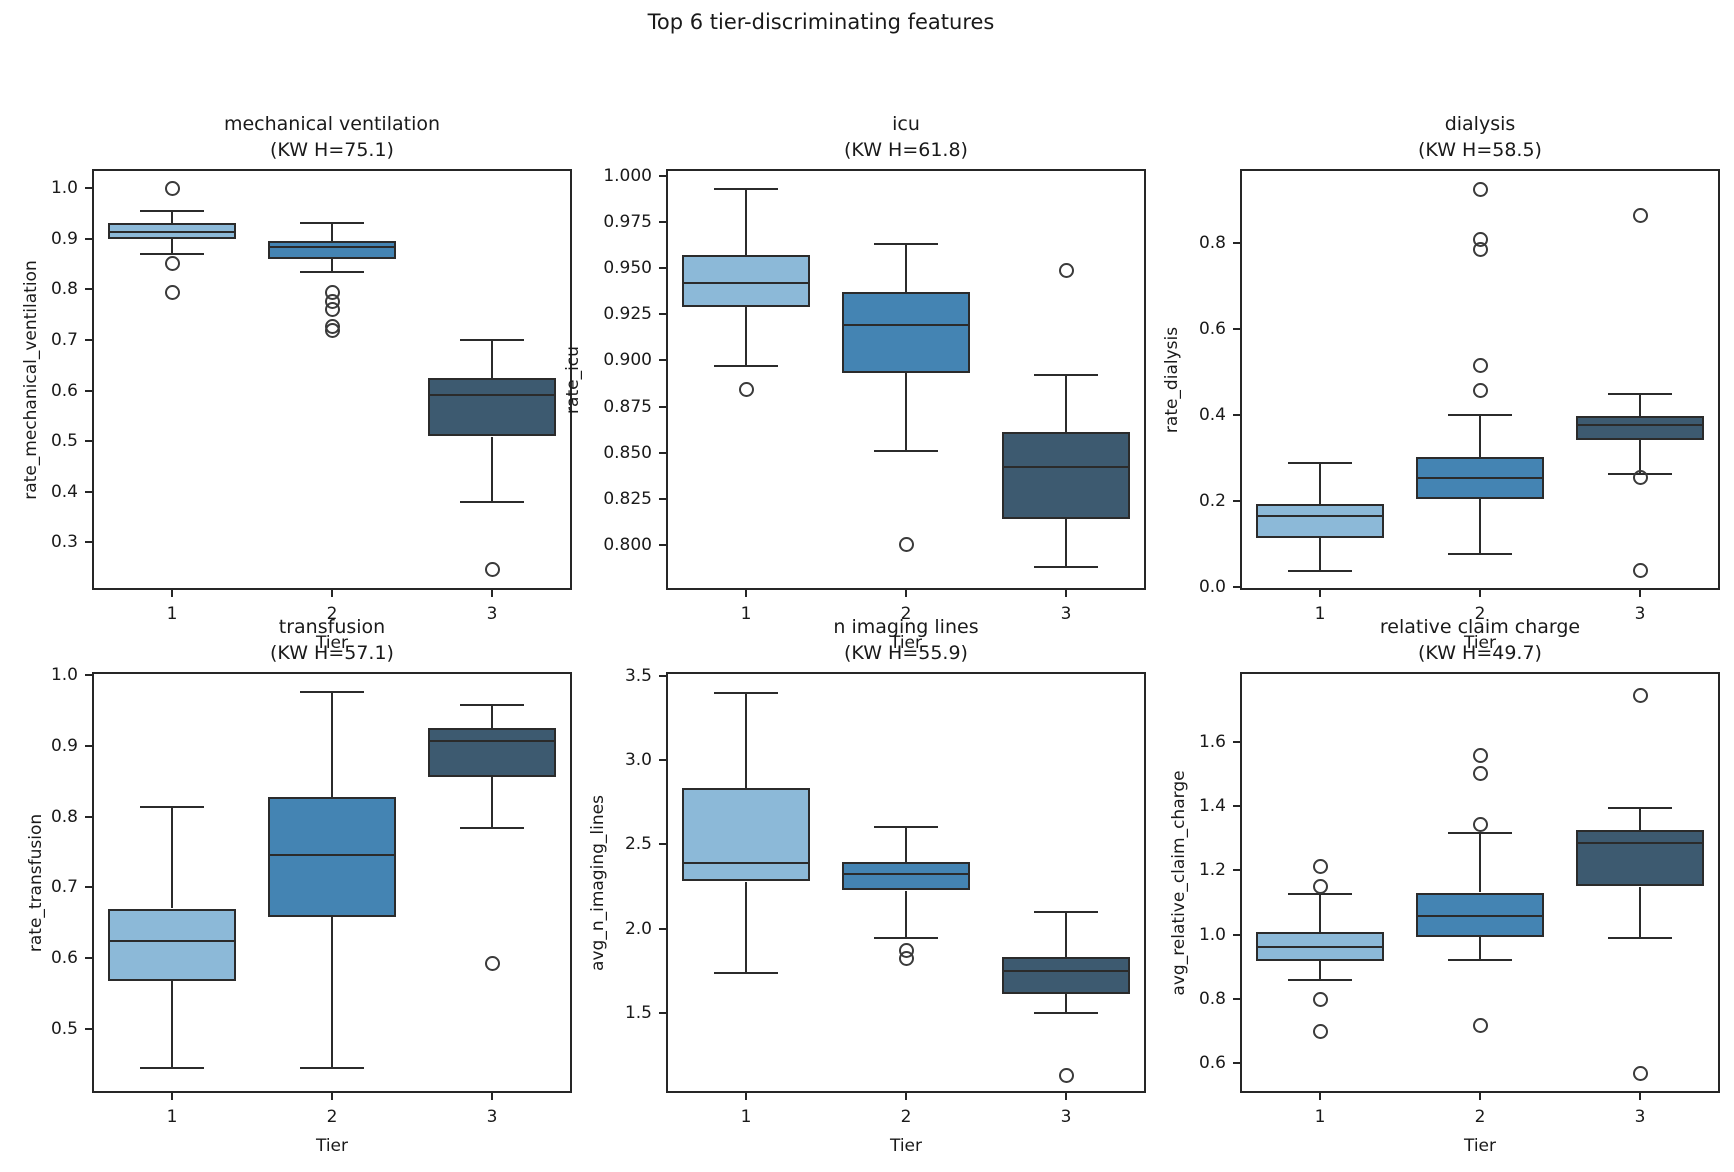 This screenshot has width=1734, height=1172. I want to click on x-tick-label: 1, so click(1320, 614).